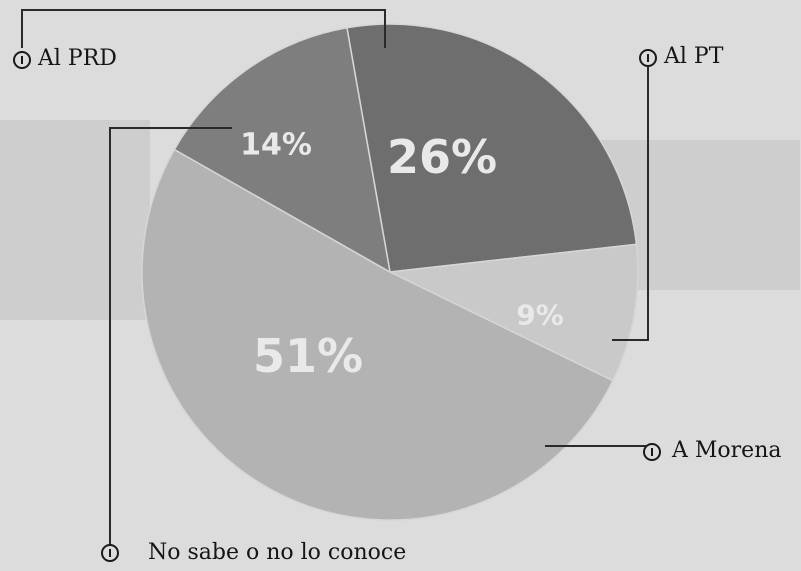 The width and height of the screenshot is (801, 571). Describe the element at coordinates (277, 552) in the screenshot. I see `callout-label-no-sabe: No sabe o no lo conoce` at that location.